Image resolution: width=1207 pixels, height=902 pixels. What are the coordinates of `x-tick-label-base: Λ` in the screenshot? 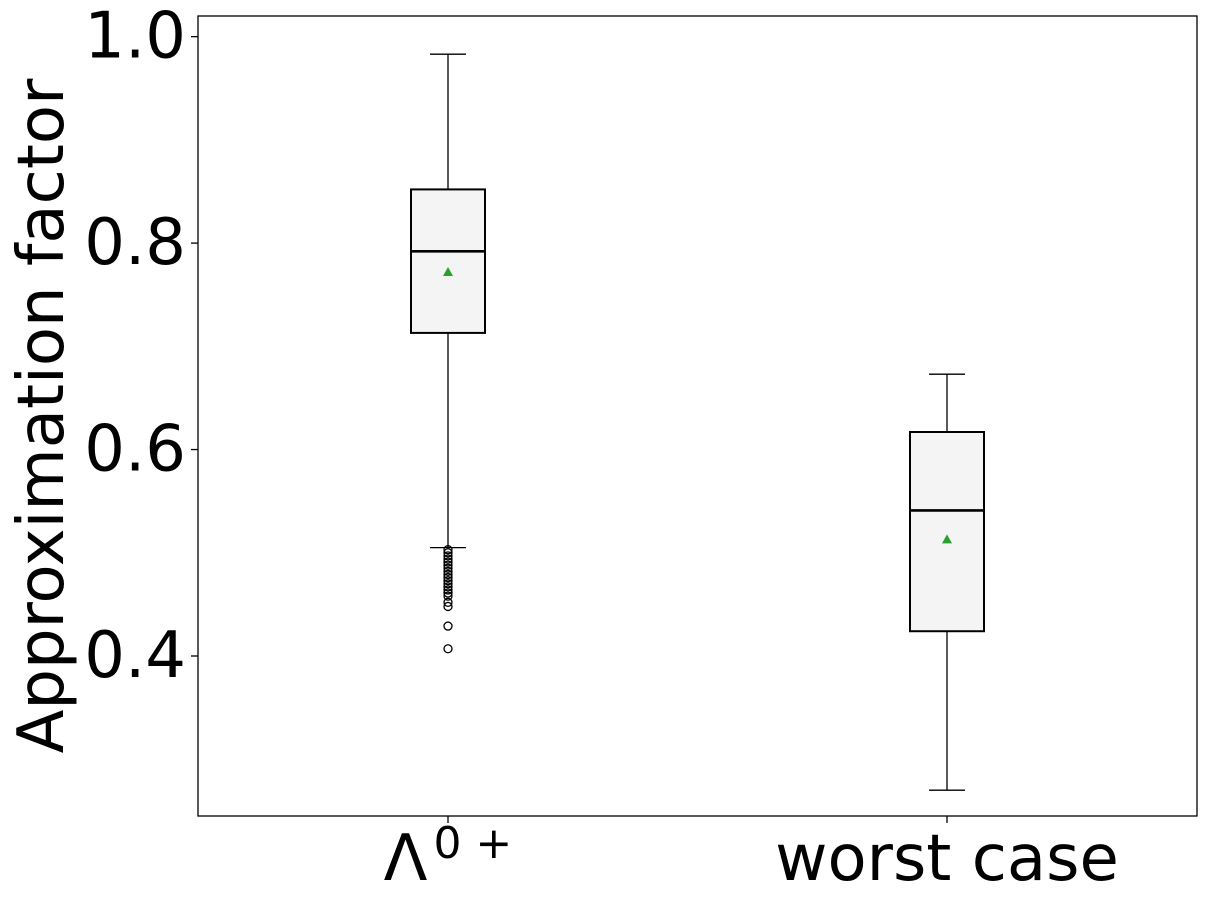 It's located at (406, 859).